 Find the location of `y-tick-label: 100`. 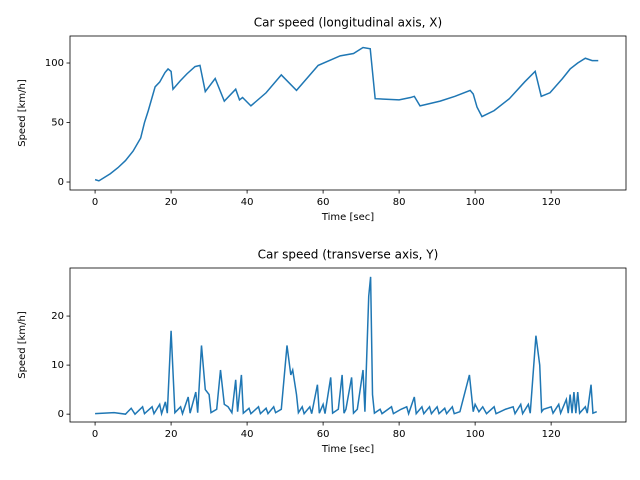

y-tick-label: 100 is located at coordinates (54, 63).